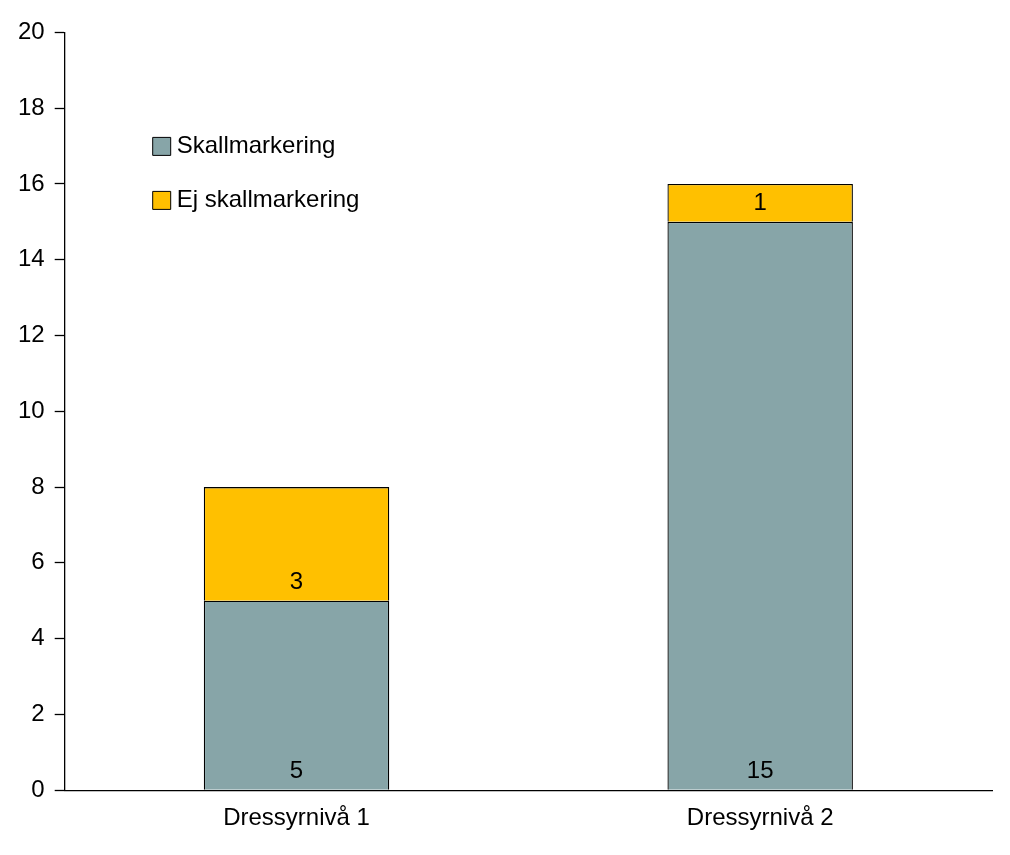 This screenshot has height=855, width=1010. Describe the element at coordinates (760, 817) in the screenshot. I see `x-tick-label: Dressyrnivå 2` at that location.